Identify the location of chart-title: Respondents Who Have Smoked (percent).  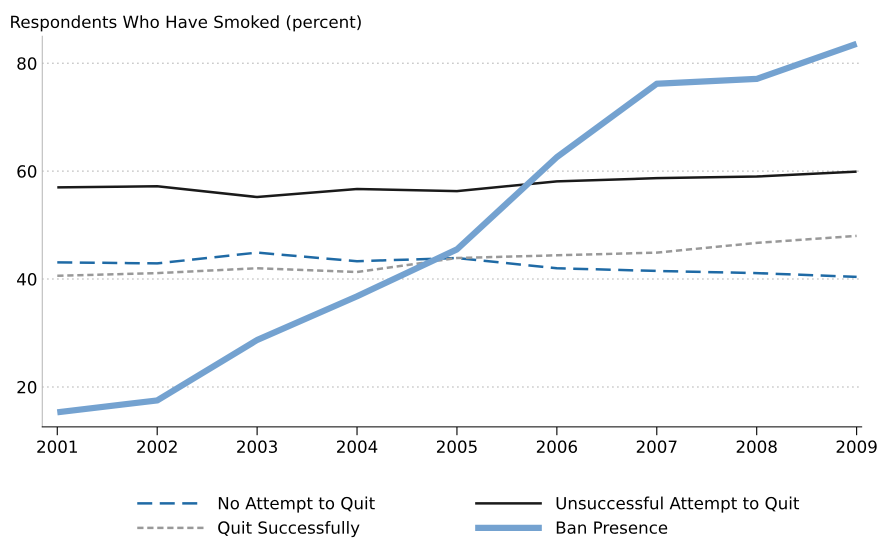
(186, 23).